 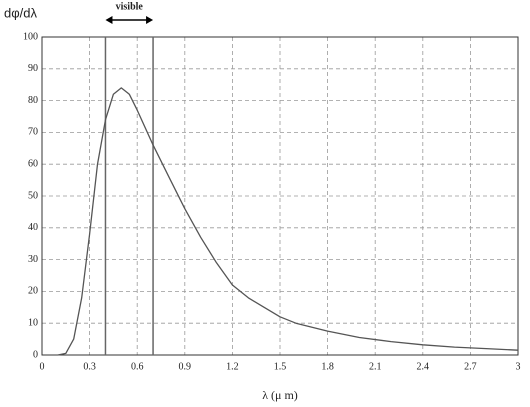 What do you see at coordinates (423, 366) in the screenshot?
I see `x-tick-label: 2.4` at bounding box center [423, 366].